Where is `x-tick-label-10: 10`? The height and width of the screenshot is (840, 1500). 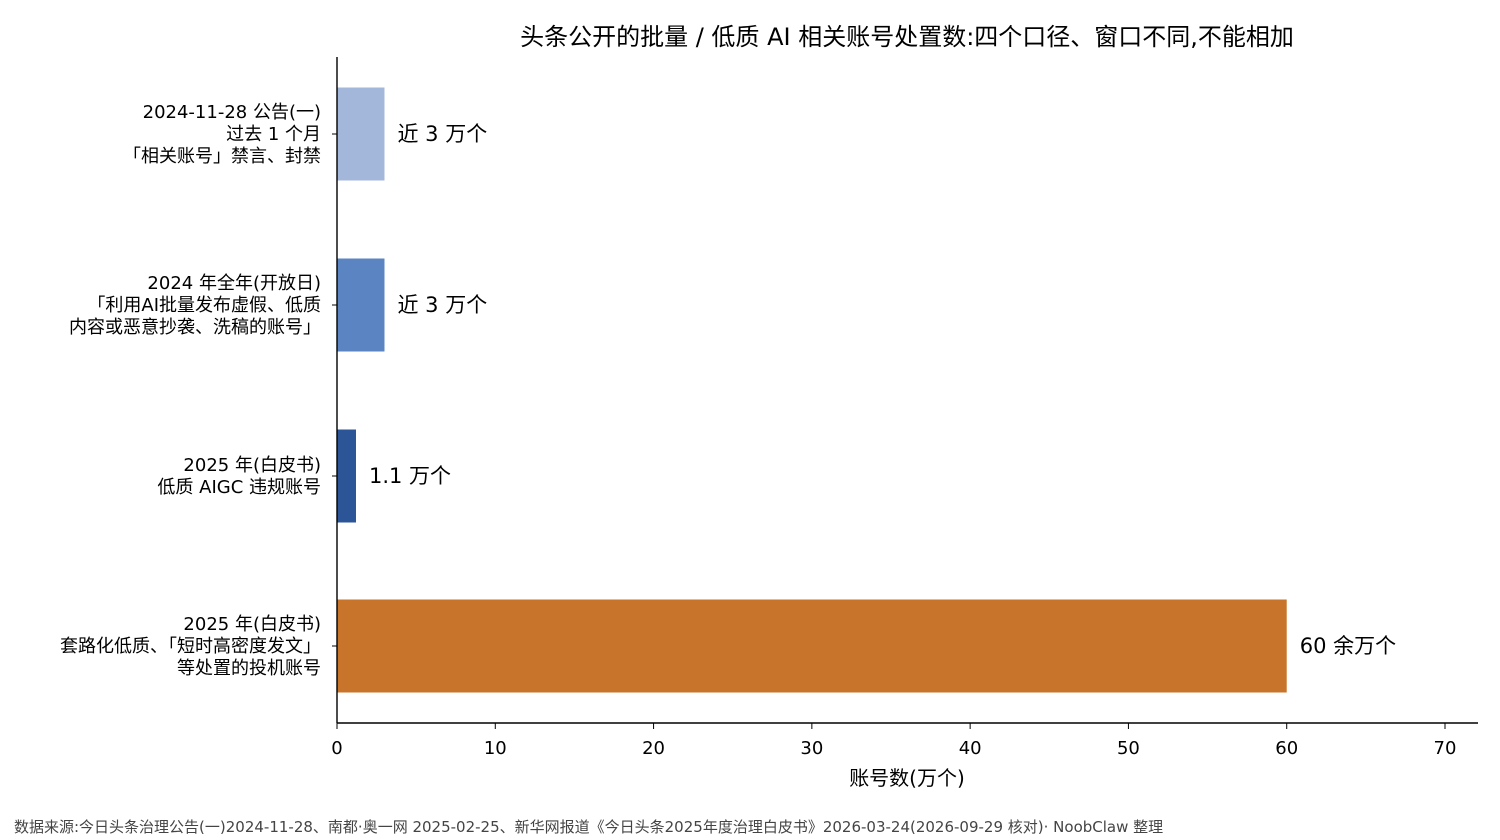 x-tick-label-10: 10 is located at coordinates (495, 748).